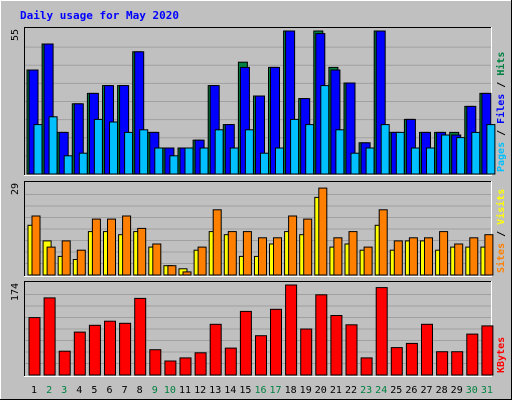  What do you see at coordinates (396, 390) in the screenshot?
I see `day-label-25: 25` at bounding box center [396, 390].